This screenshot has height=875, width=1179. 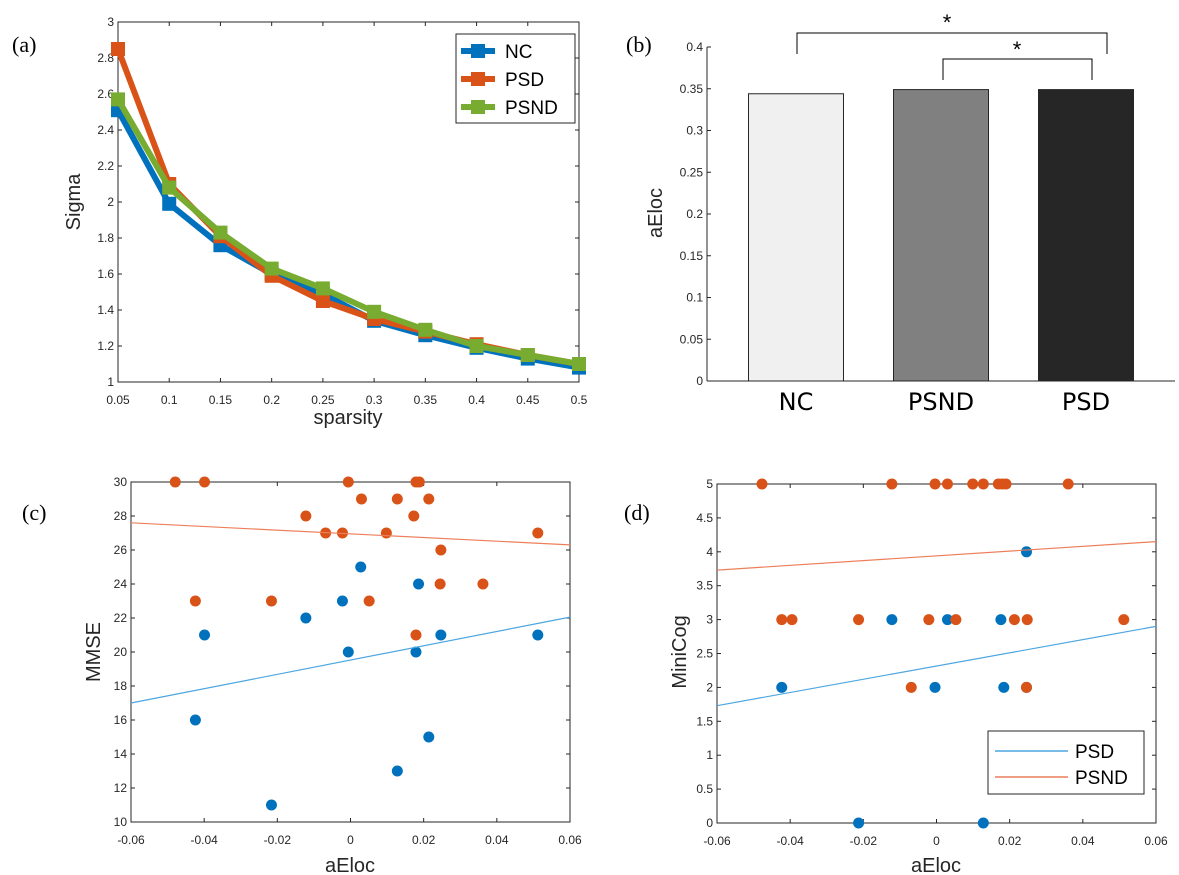 What do you see at coordinates (952, 43) in the screenshot?
I see `significance-bracket` at bounding box center [952, 43].